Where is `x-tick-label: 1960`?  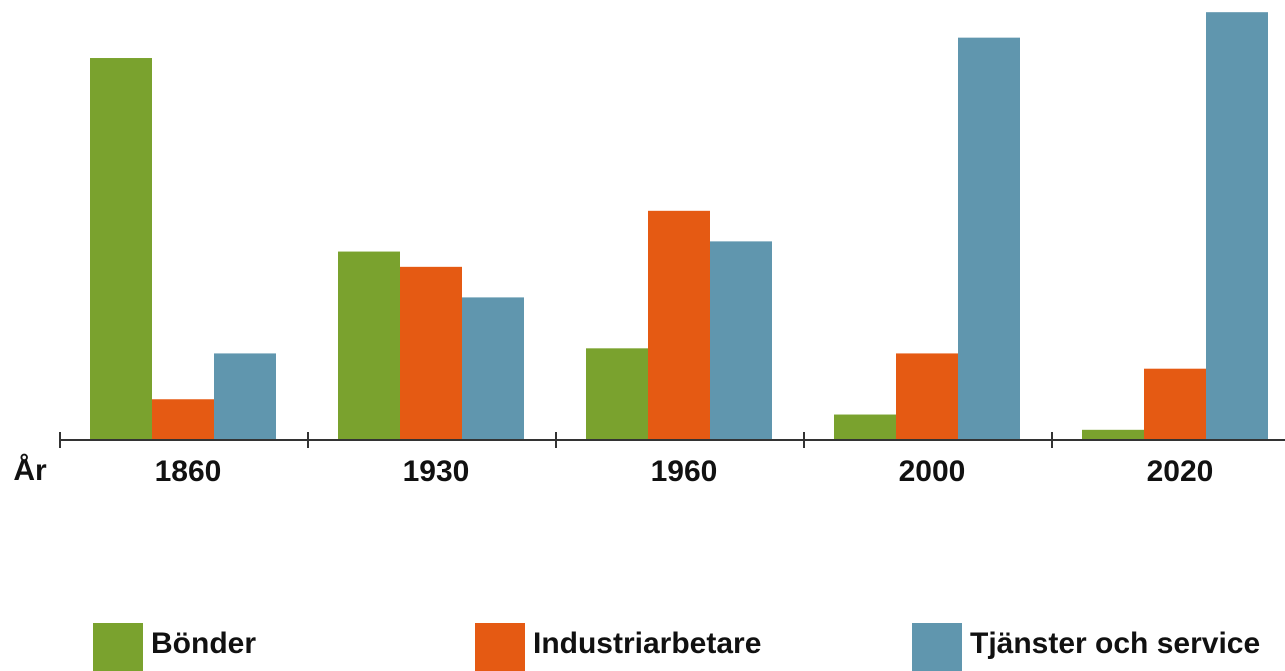 x-tick-label: 1960 is located at coordinates (684, 471).